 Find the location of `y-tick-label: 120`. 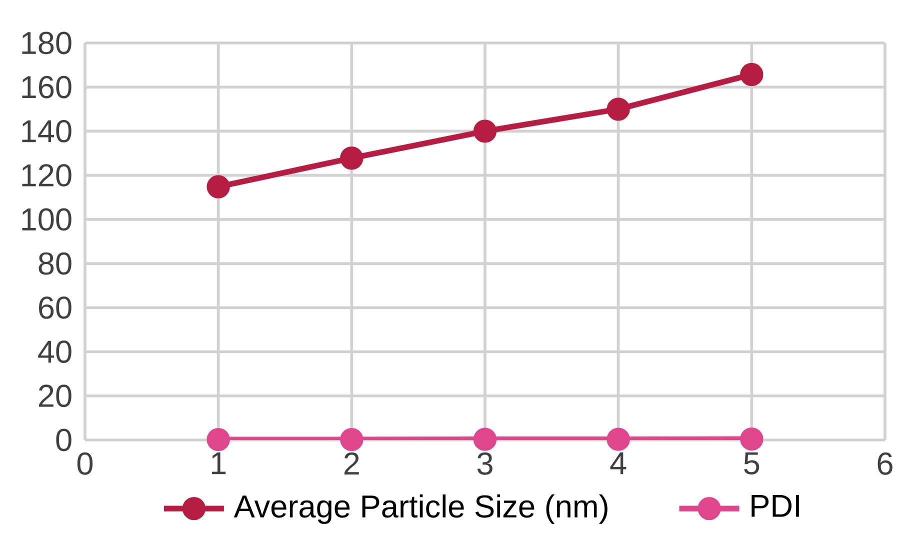

y-tick-label: 120 is located at coordinates (47, 175).